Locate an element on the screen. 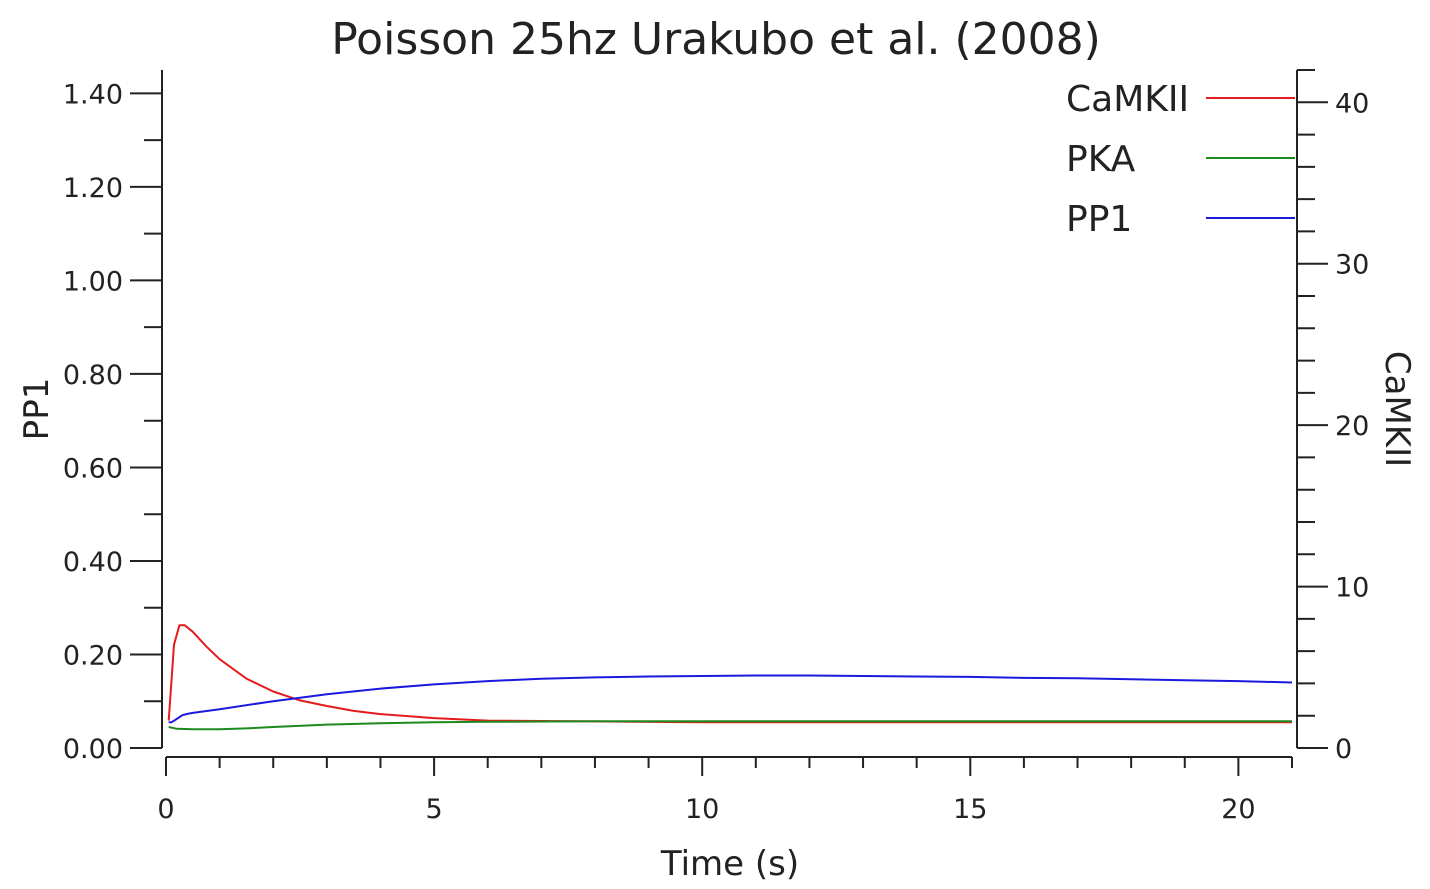 This screenshot has height=889, width=1430. plot-lines is located at coordinates (730, 677).